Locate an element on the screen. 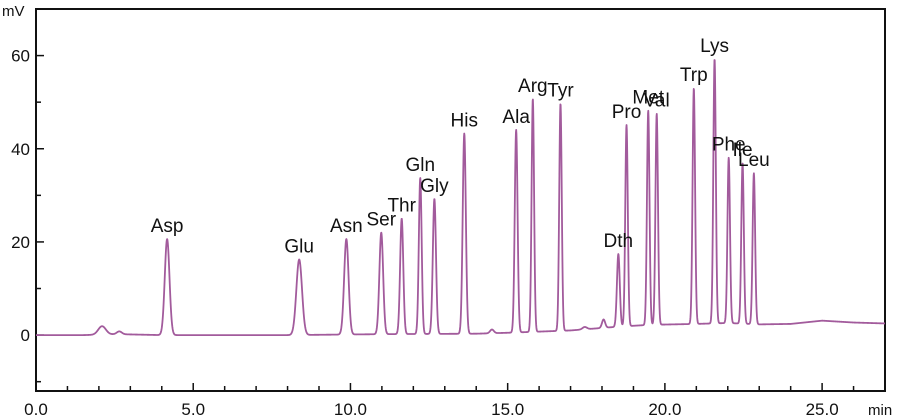 This screenshot has height=418, width=904. peak-label-thr: Thr is located at coordinates (401, 206).